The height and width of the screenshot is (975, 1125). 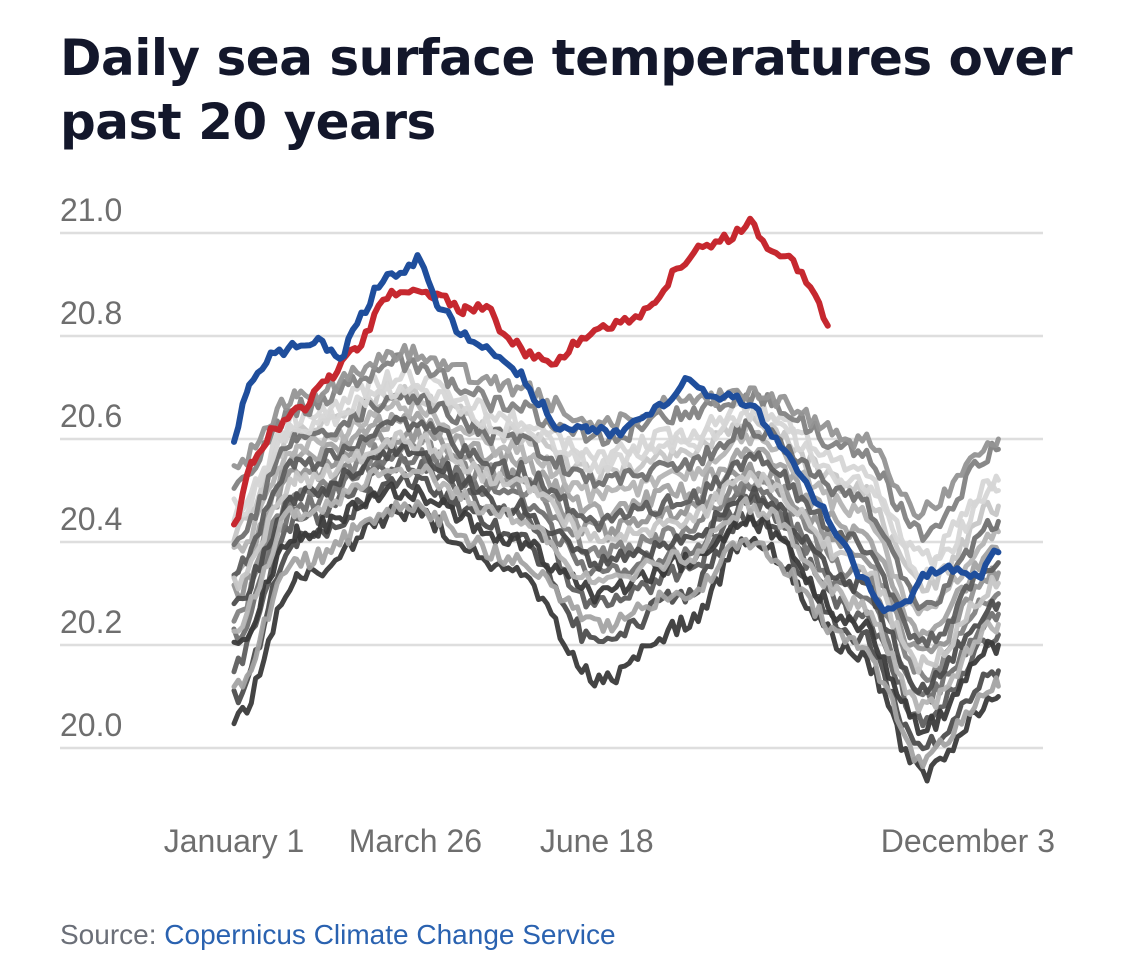 What do you see at coordinates (91, 622) in the screenshot?
I see `y-tick-label: 20.2` at bounding box center [91, 622].